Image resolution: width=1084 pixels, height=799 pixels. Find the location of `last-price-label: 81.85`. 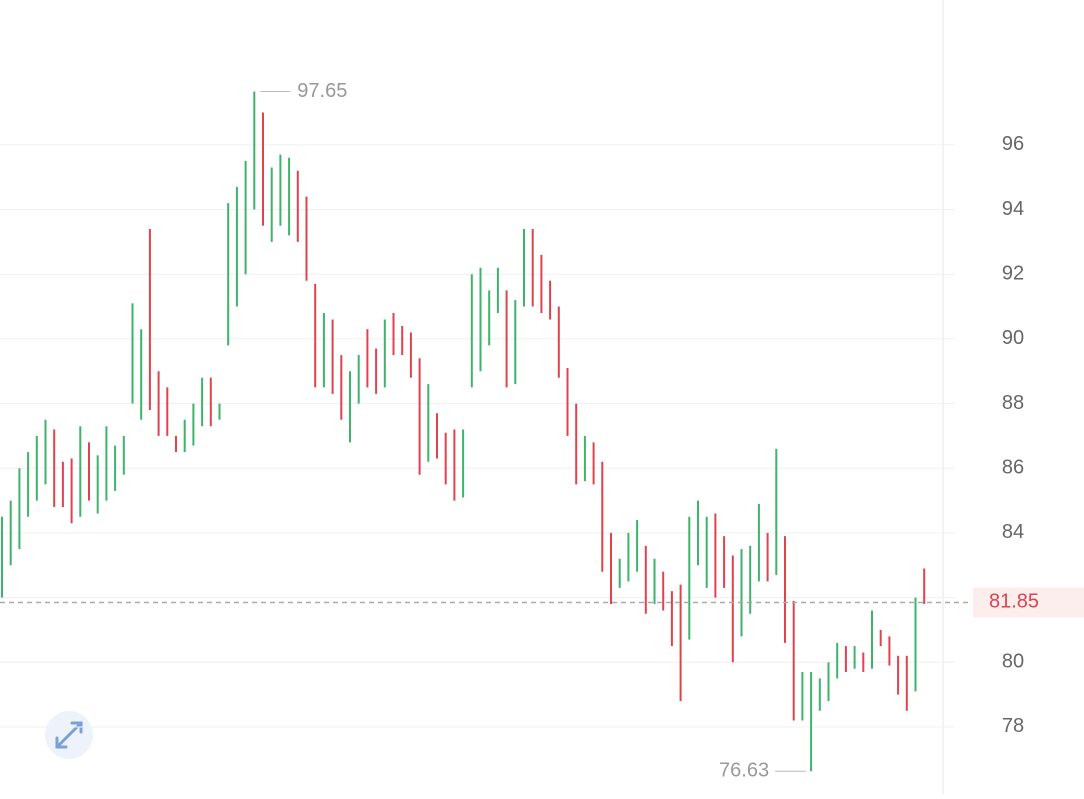

last-price-label: 81.85 is located at coordinates (1014, 602).